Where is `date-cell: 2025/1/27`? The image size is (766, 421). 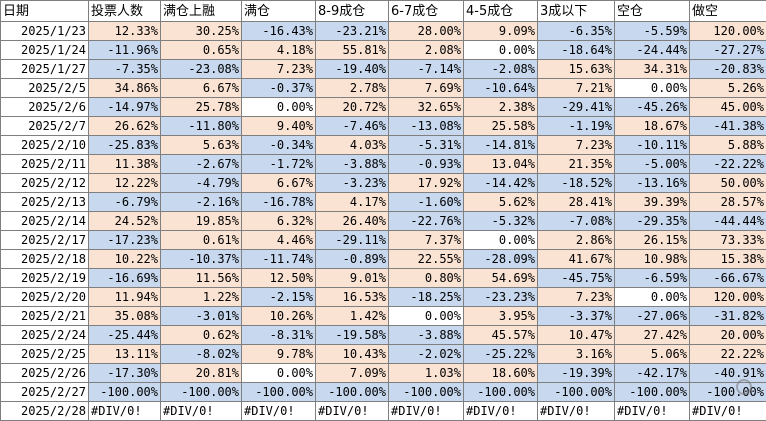
date-cell: 2025/1/27 is located at coordinates (45, 69).